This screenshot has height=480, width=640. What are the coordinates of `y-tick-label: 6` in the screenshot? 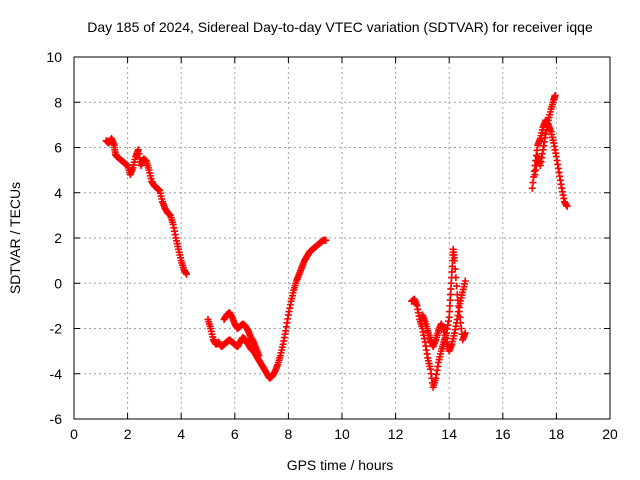 It's located at (58, 148).